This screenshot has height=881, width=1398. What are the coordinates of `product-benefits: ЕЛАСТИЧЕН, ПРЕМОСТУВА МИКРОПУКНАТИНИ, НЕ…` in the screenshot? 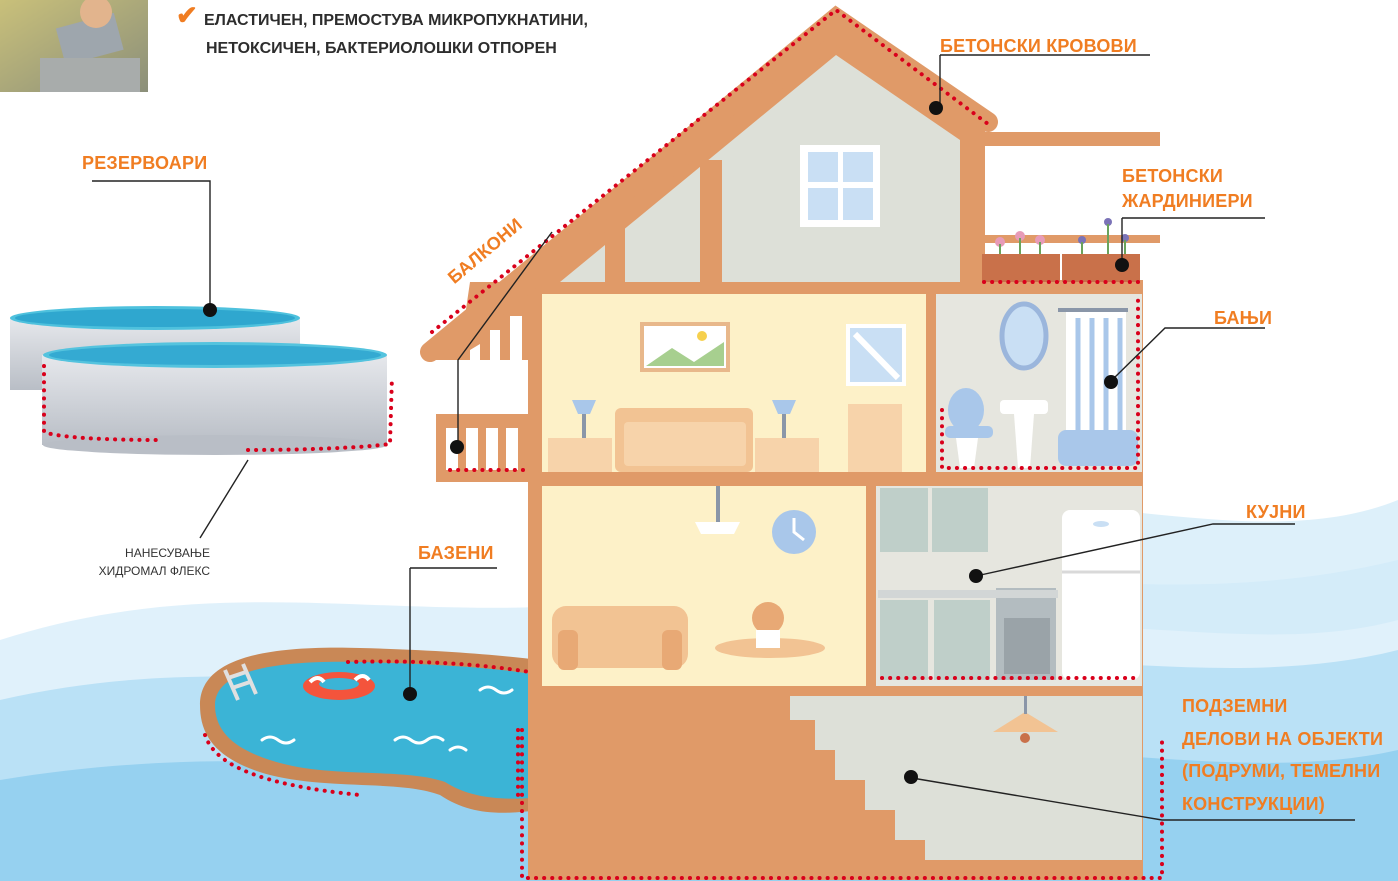 It's located at (396, 35).